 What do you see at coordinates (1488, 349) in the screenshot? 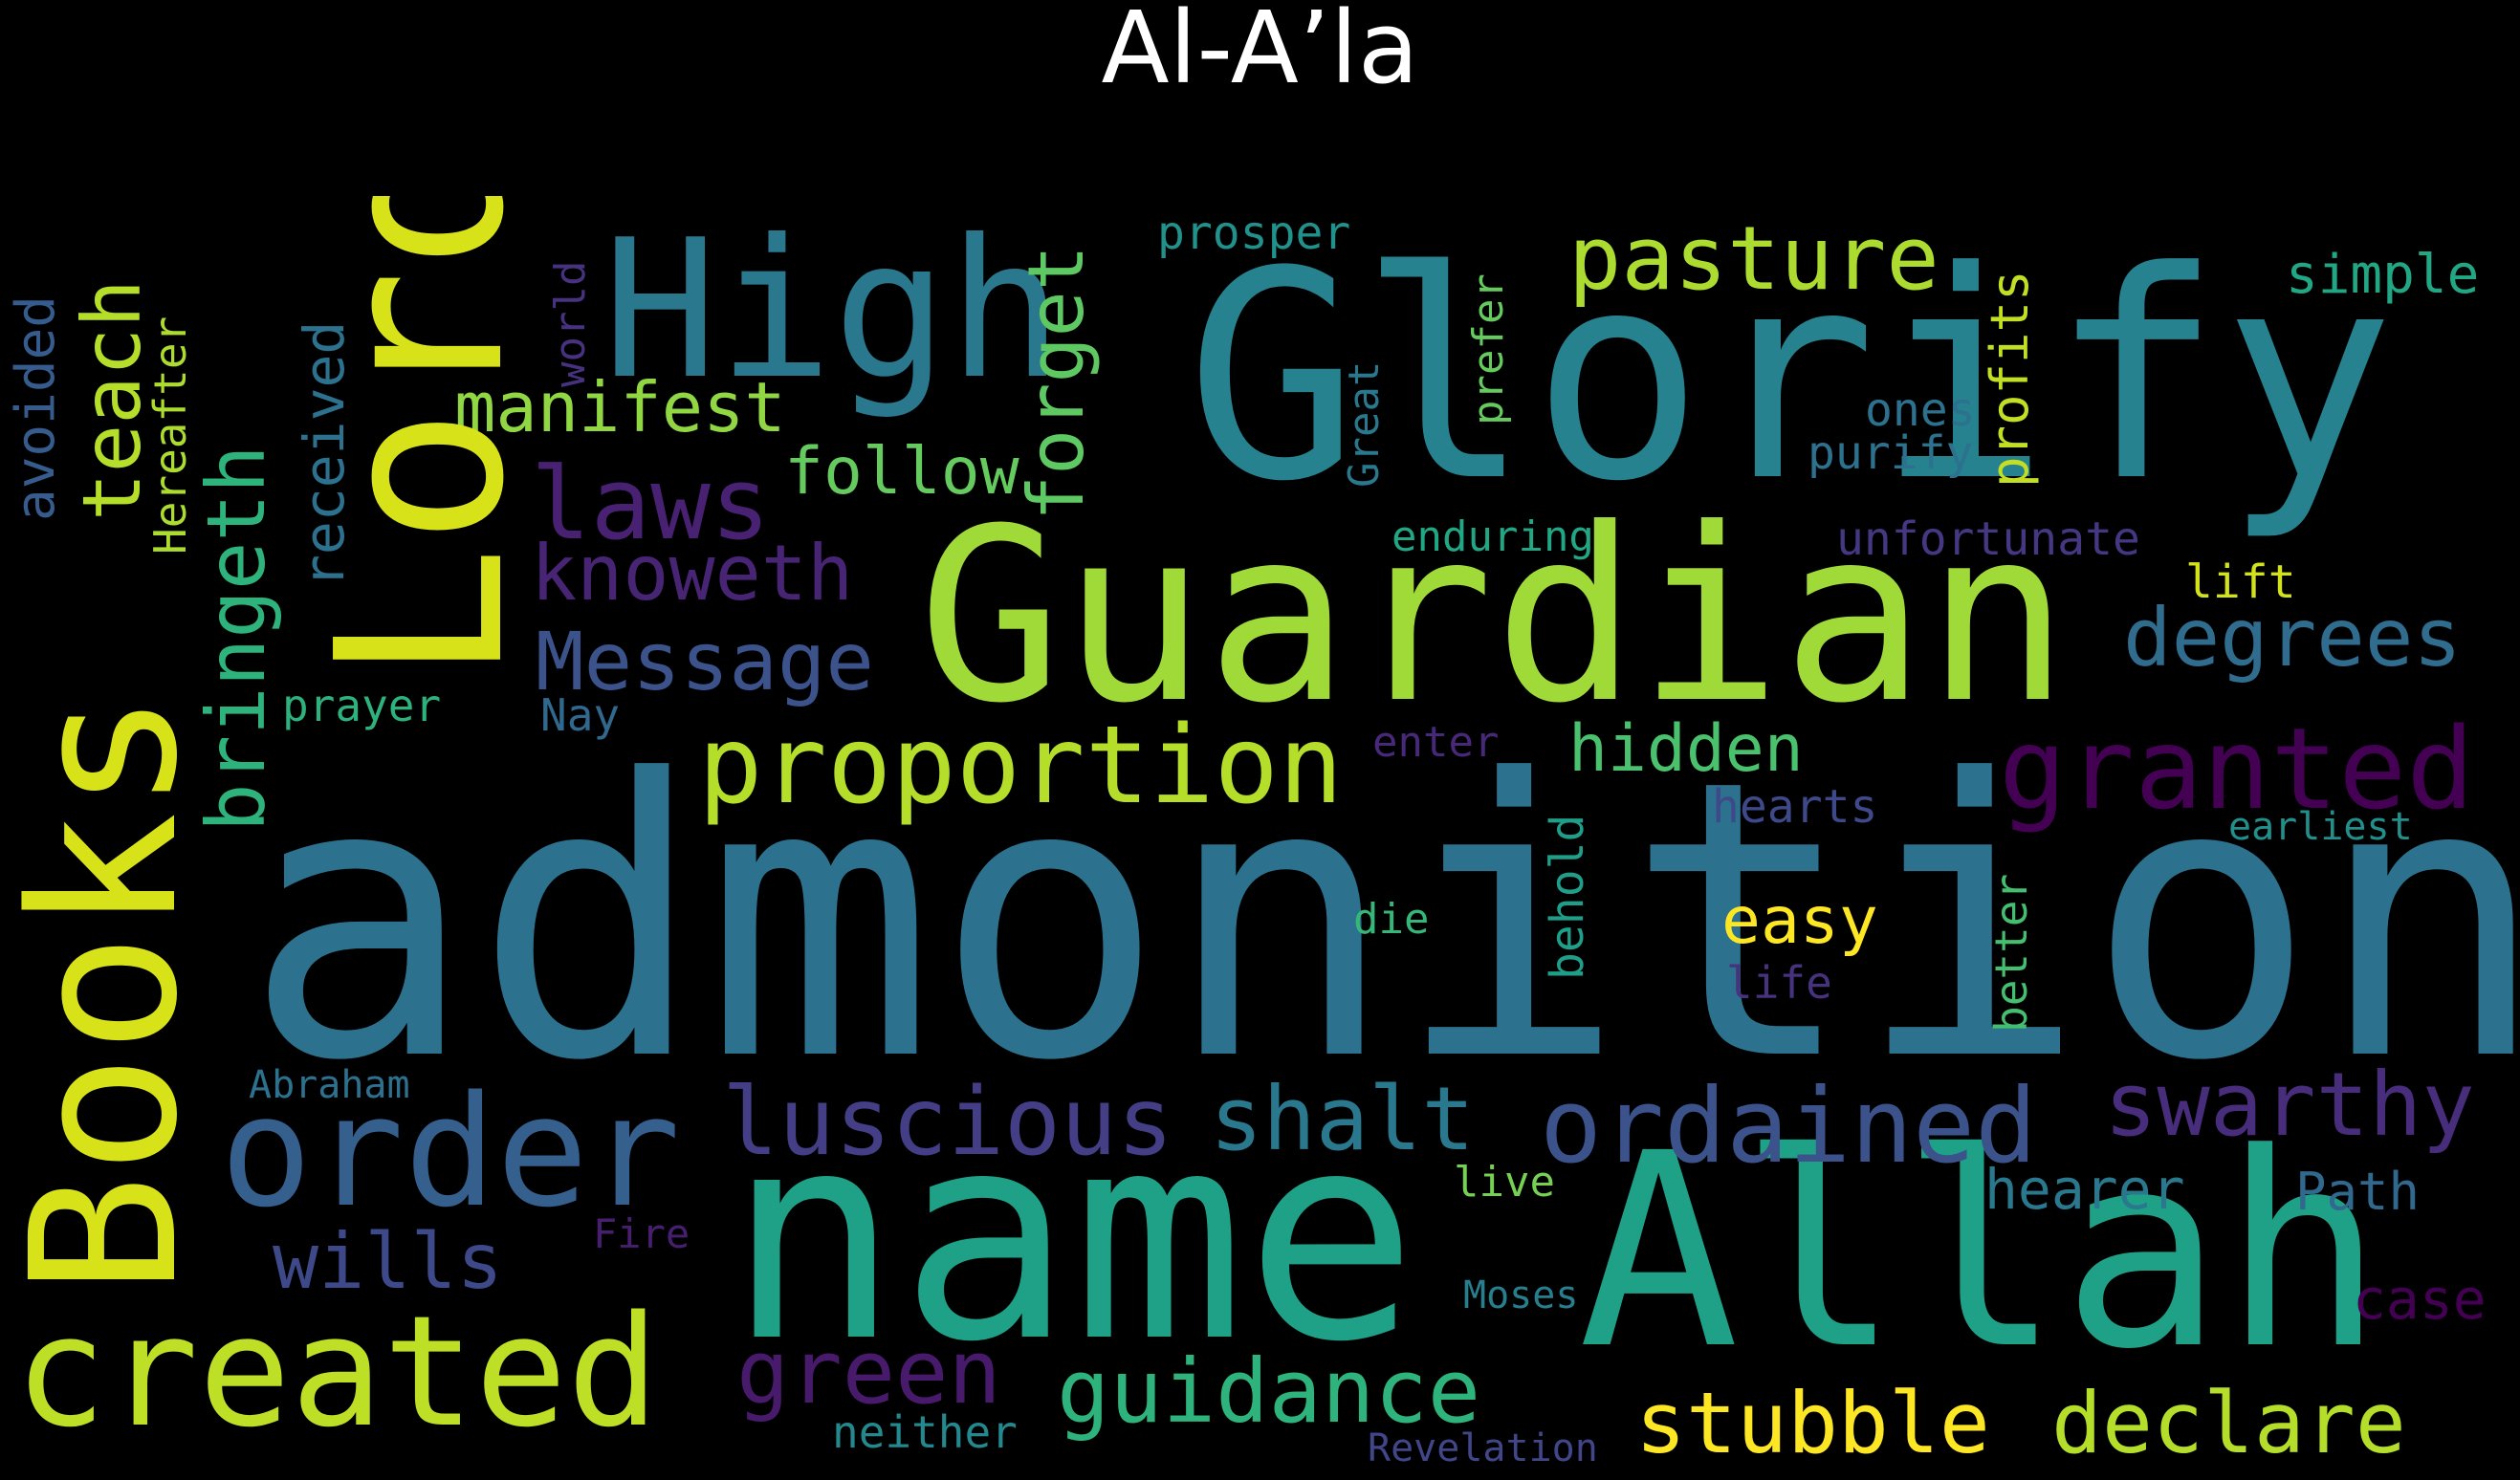
I see `word-prefer: prefer` at bounding box center [1488, 349].